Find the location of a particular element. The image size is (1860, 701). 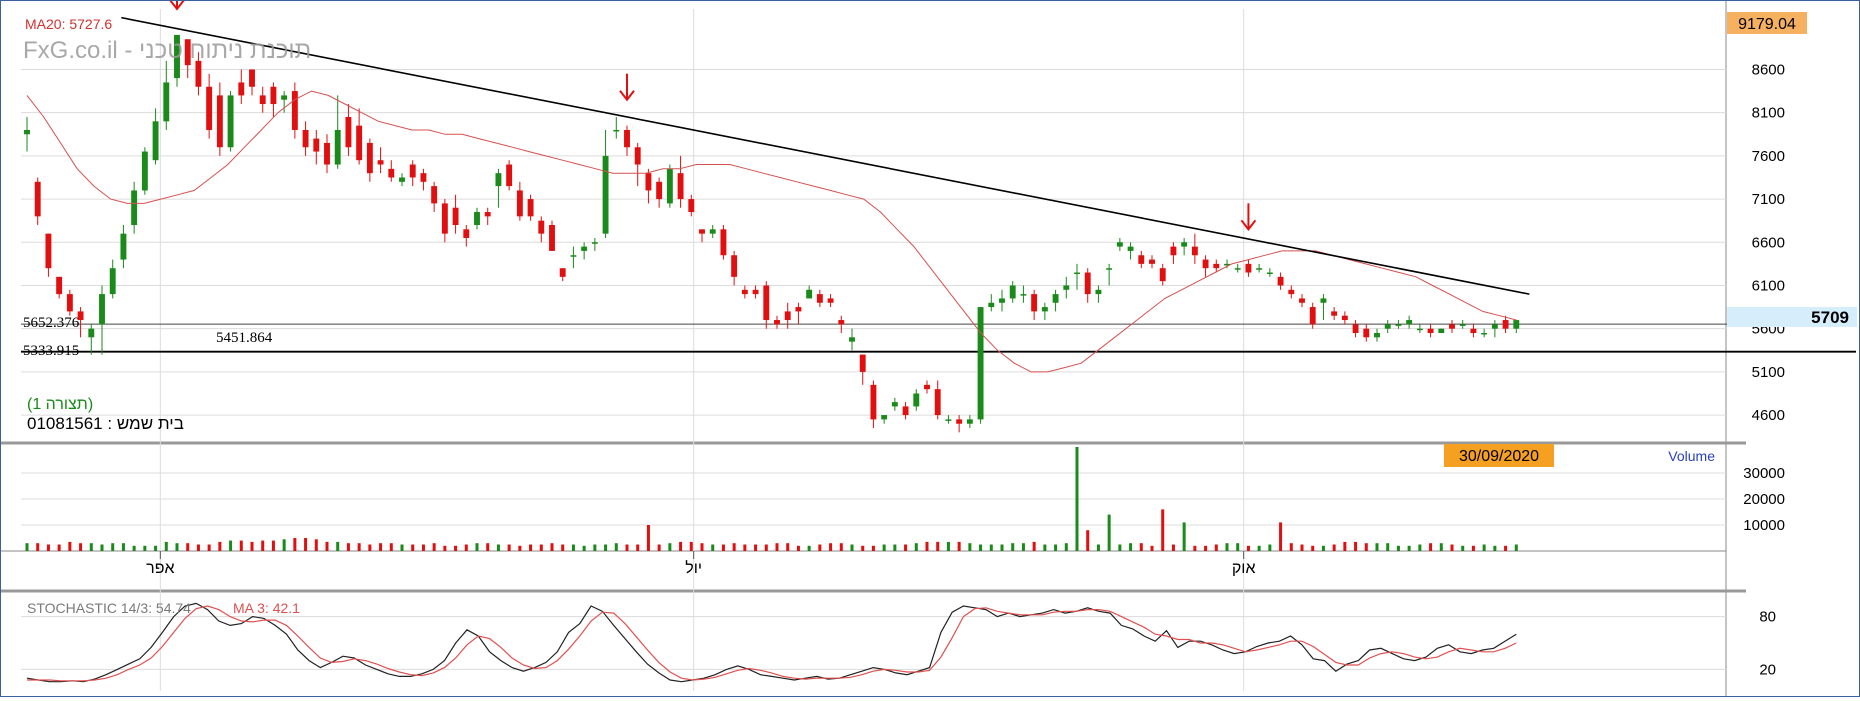

down-arrow-head is located at coordinates (1248, 225).